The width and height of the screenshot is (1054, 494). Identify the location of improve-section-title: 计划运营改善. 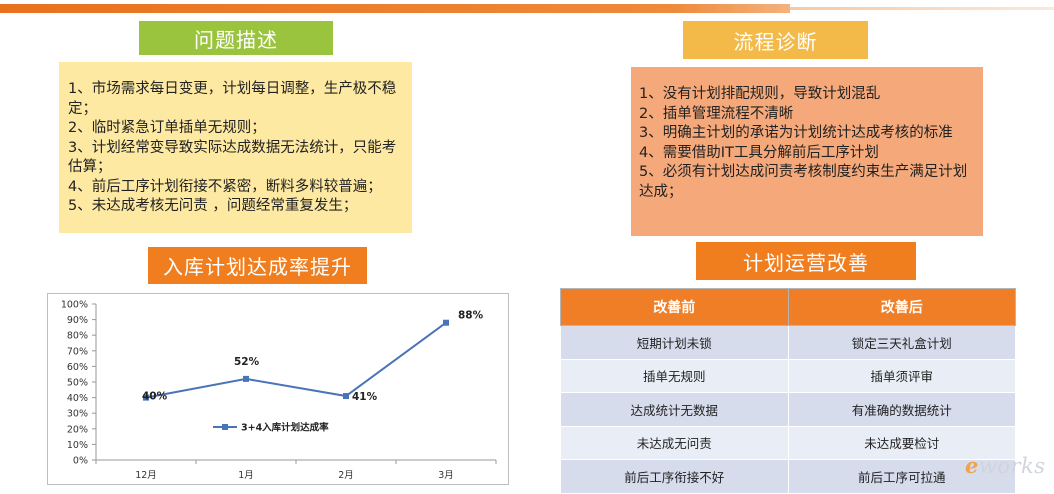
(806, 261).